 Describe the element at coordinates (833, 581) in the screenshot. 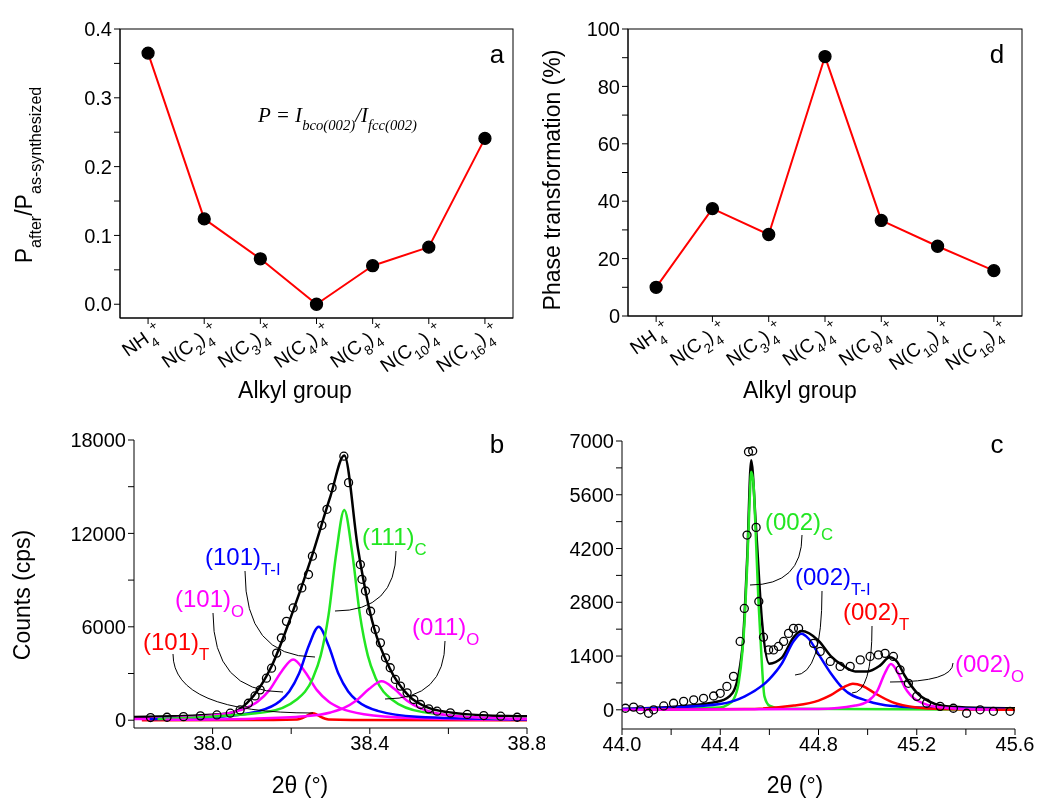

I see `series-label: (002)$_{T-I}$` at that location.